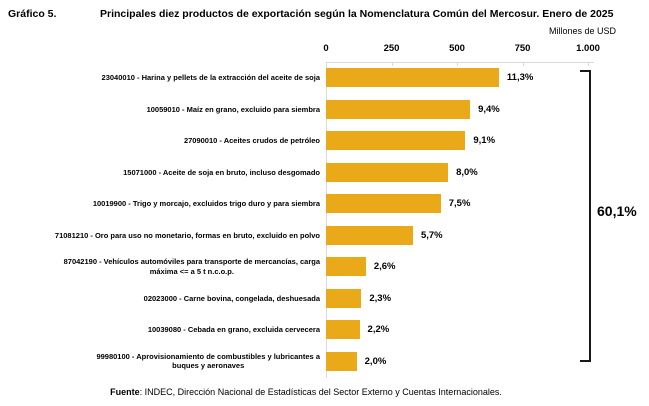 The height and width of the screenshot is (406, 649). I want to click on category-label: 27090010 - Aceites crudos de petróleo, so click(252, 141).